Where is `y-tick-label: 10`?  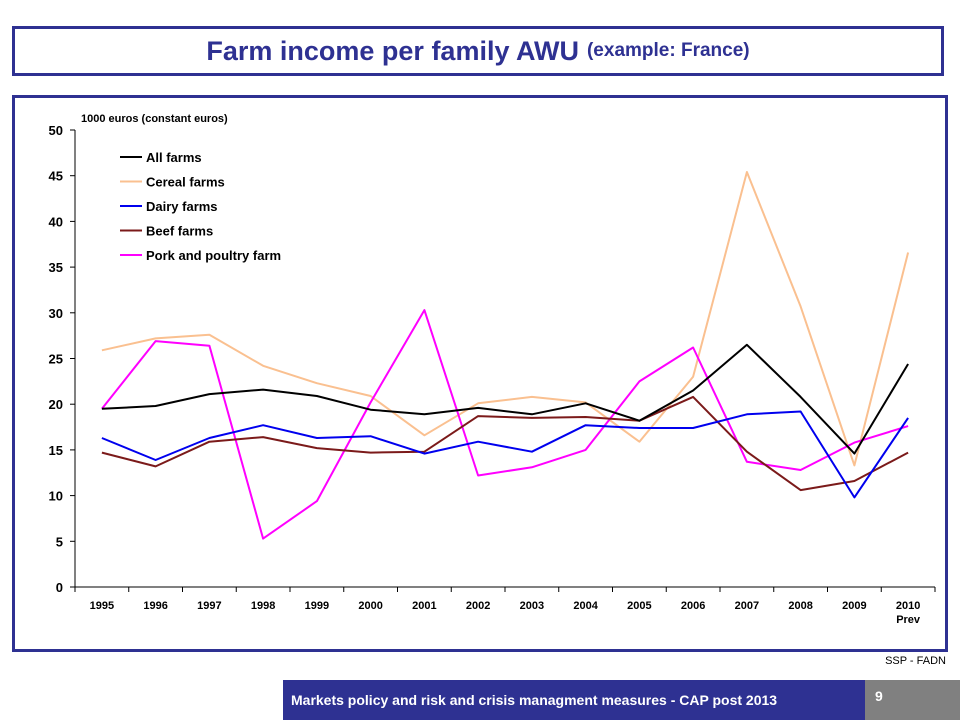 y-tick-label: 10 is located at coordinates (56, 496).